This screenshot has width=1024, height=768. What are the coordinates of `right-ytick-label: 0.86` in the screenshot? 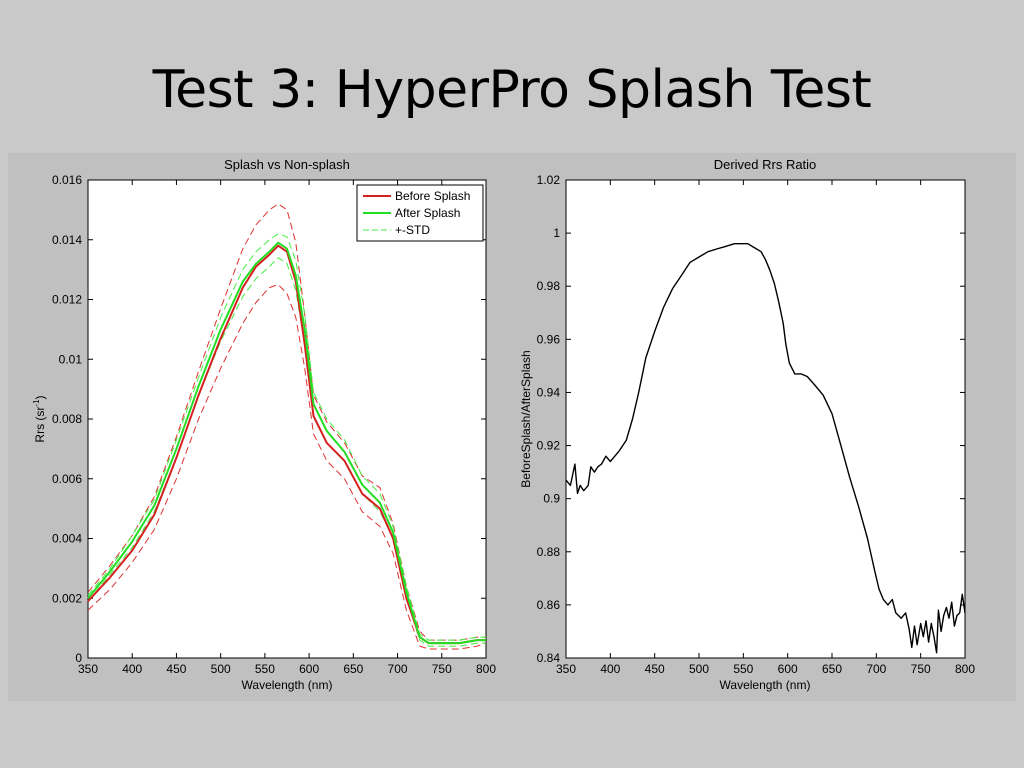 It's located at (549, 605).